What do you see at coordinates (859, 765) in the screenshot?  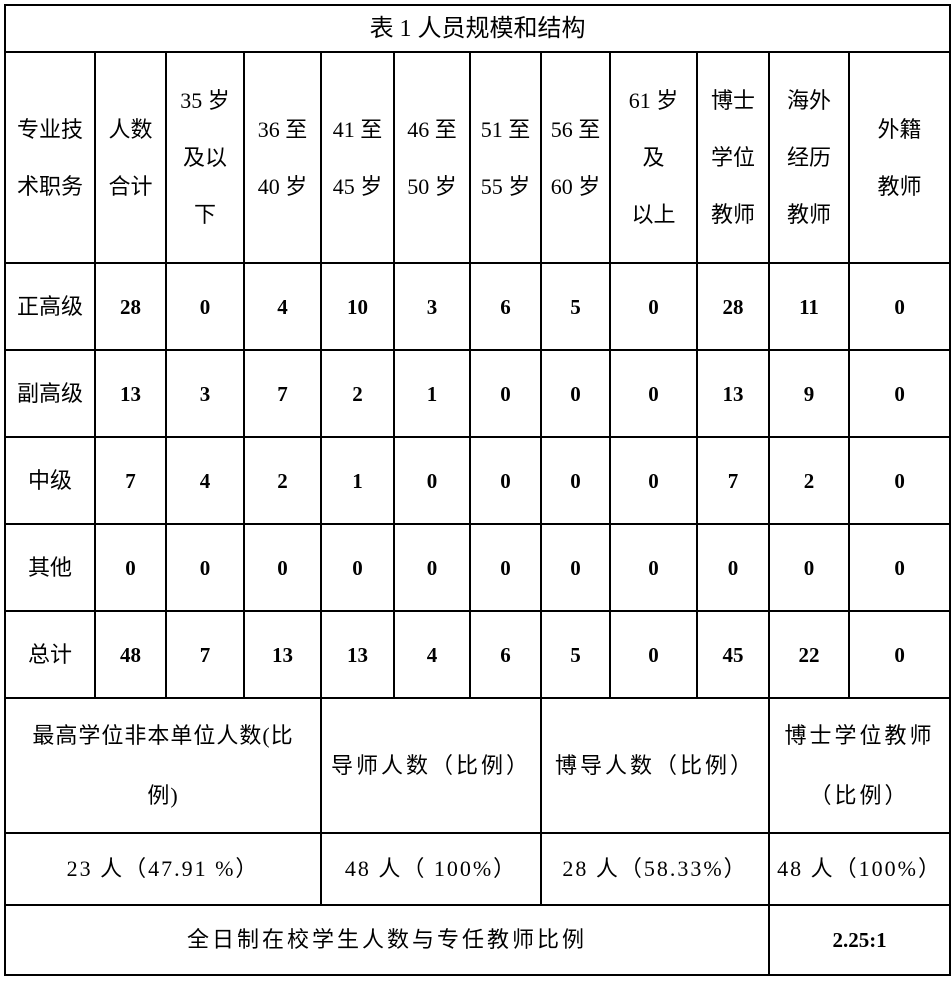 I see `summary-header: 博士学位教师 （比例）` at bounding box center [859, 765].